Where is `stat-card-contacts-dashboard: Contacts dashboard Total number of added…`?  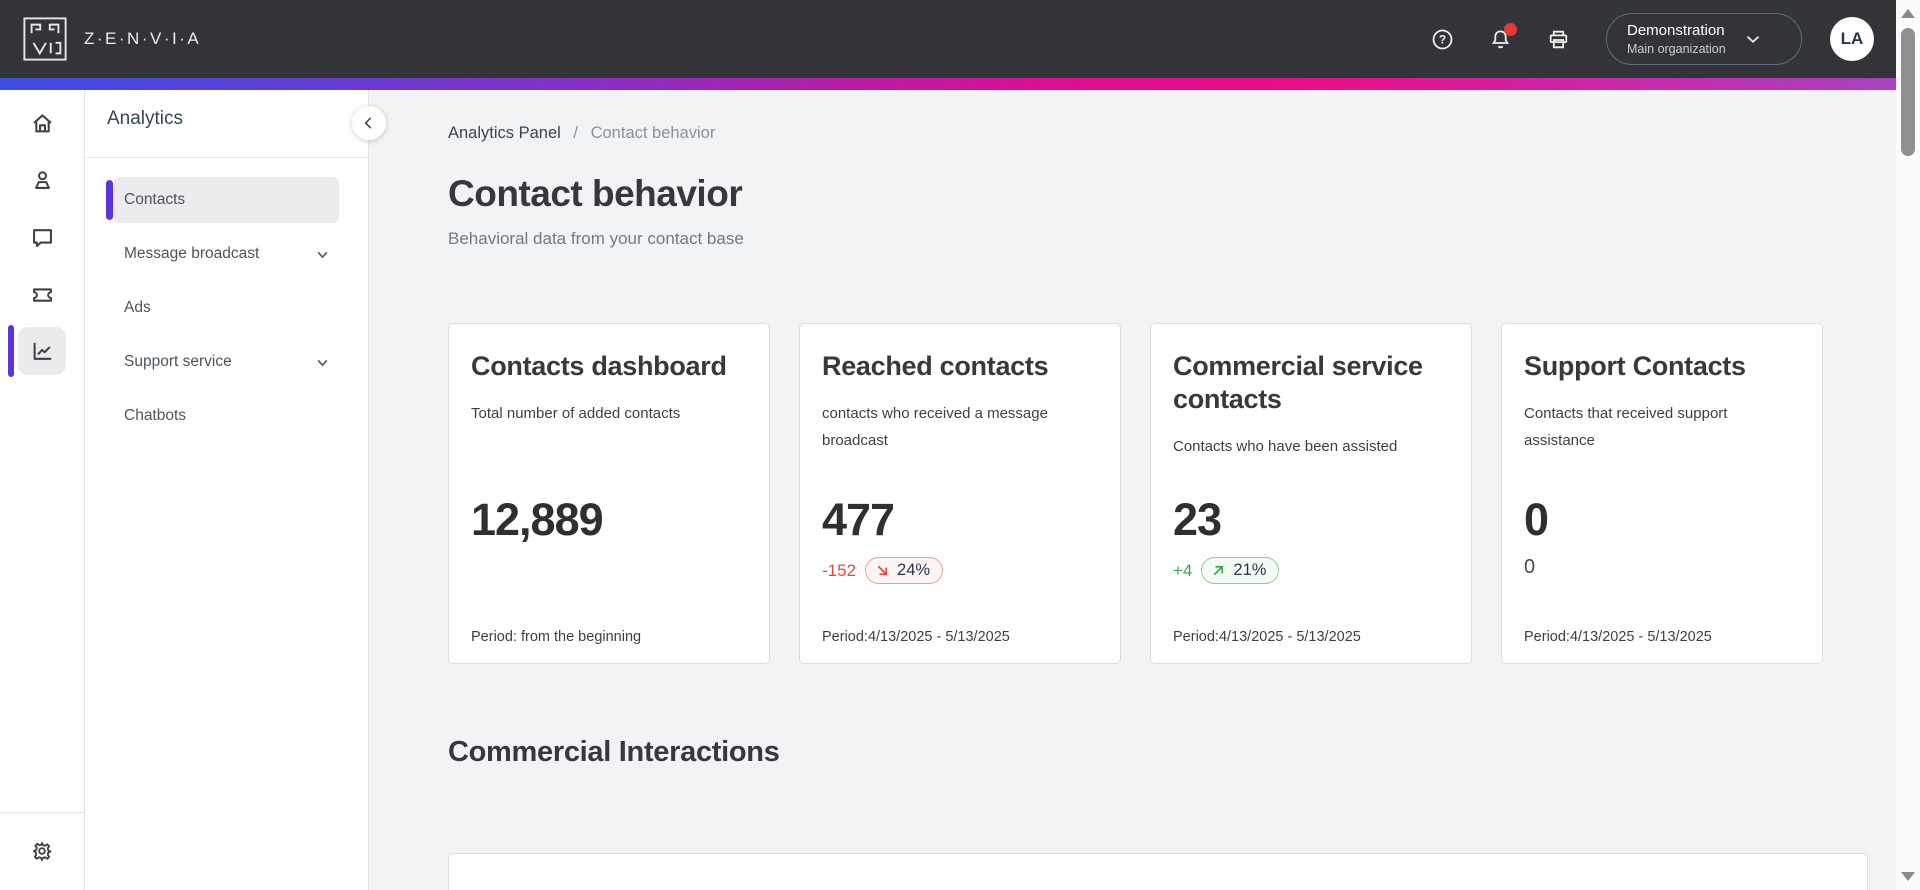 stat-card-contacts-dashboard: Contacts dashboard Total number of added… is located at coordinates (609, 493).